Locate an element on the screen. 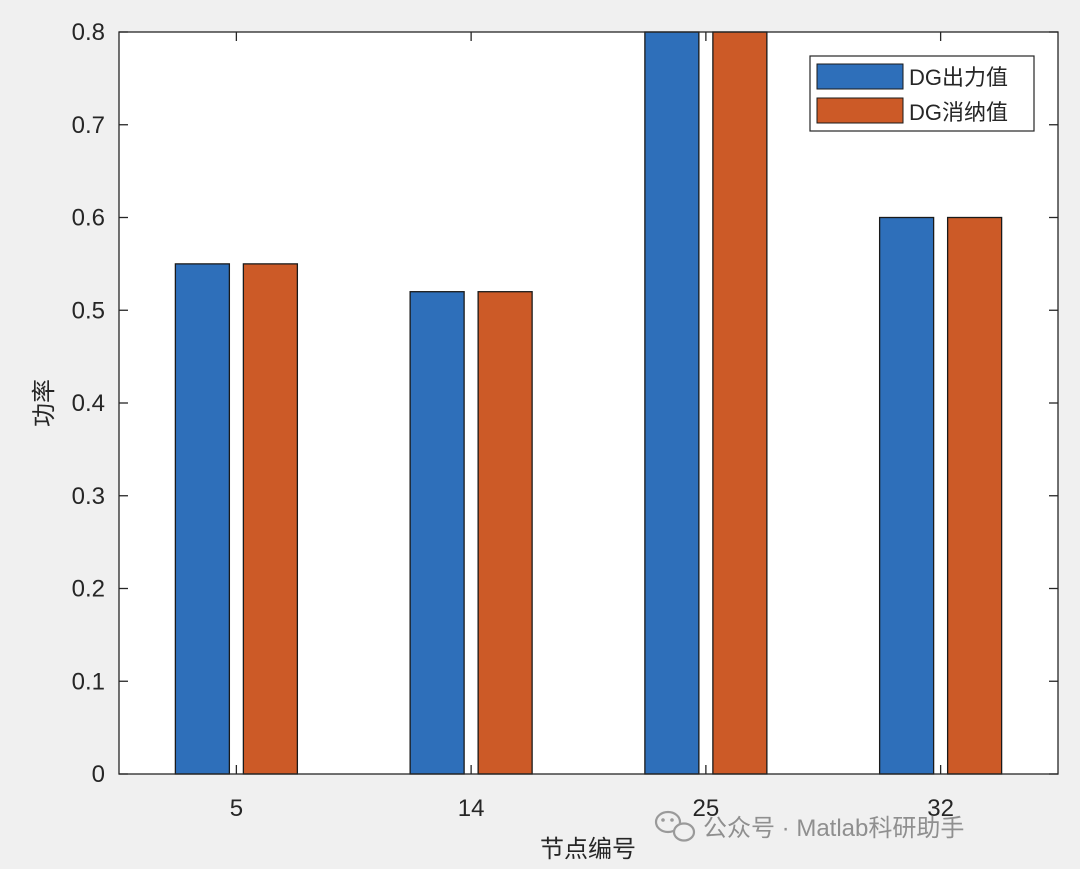  watermark: 公众号 · Matlab科研助手 is located at coordinates (809, 826).